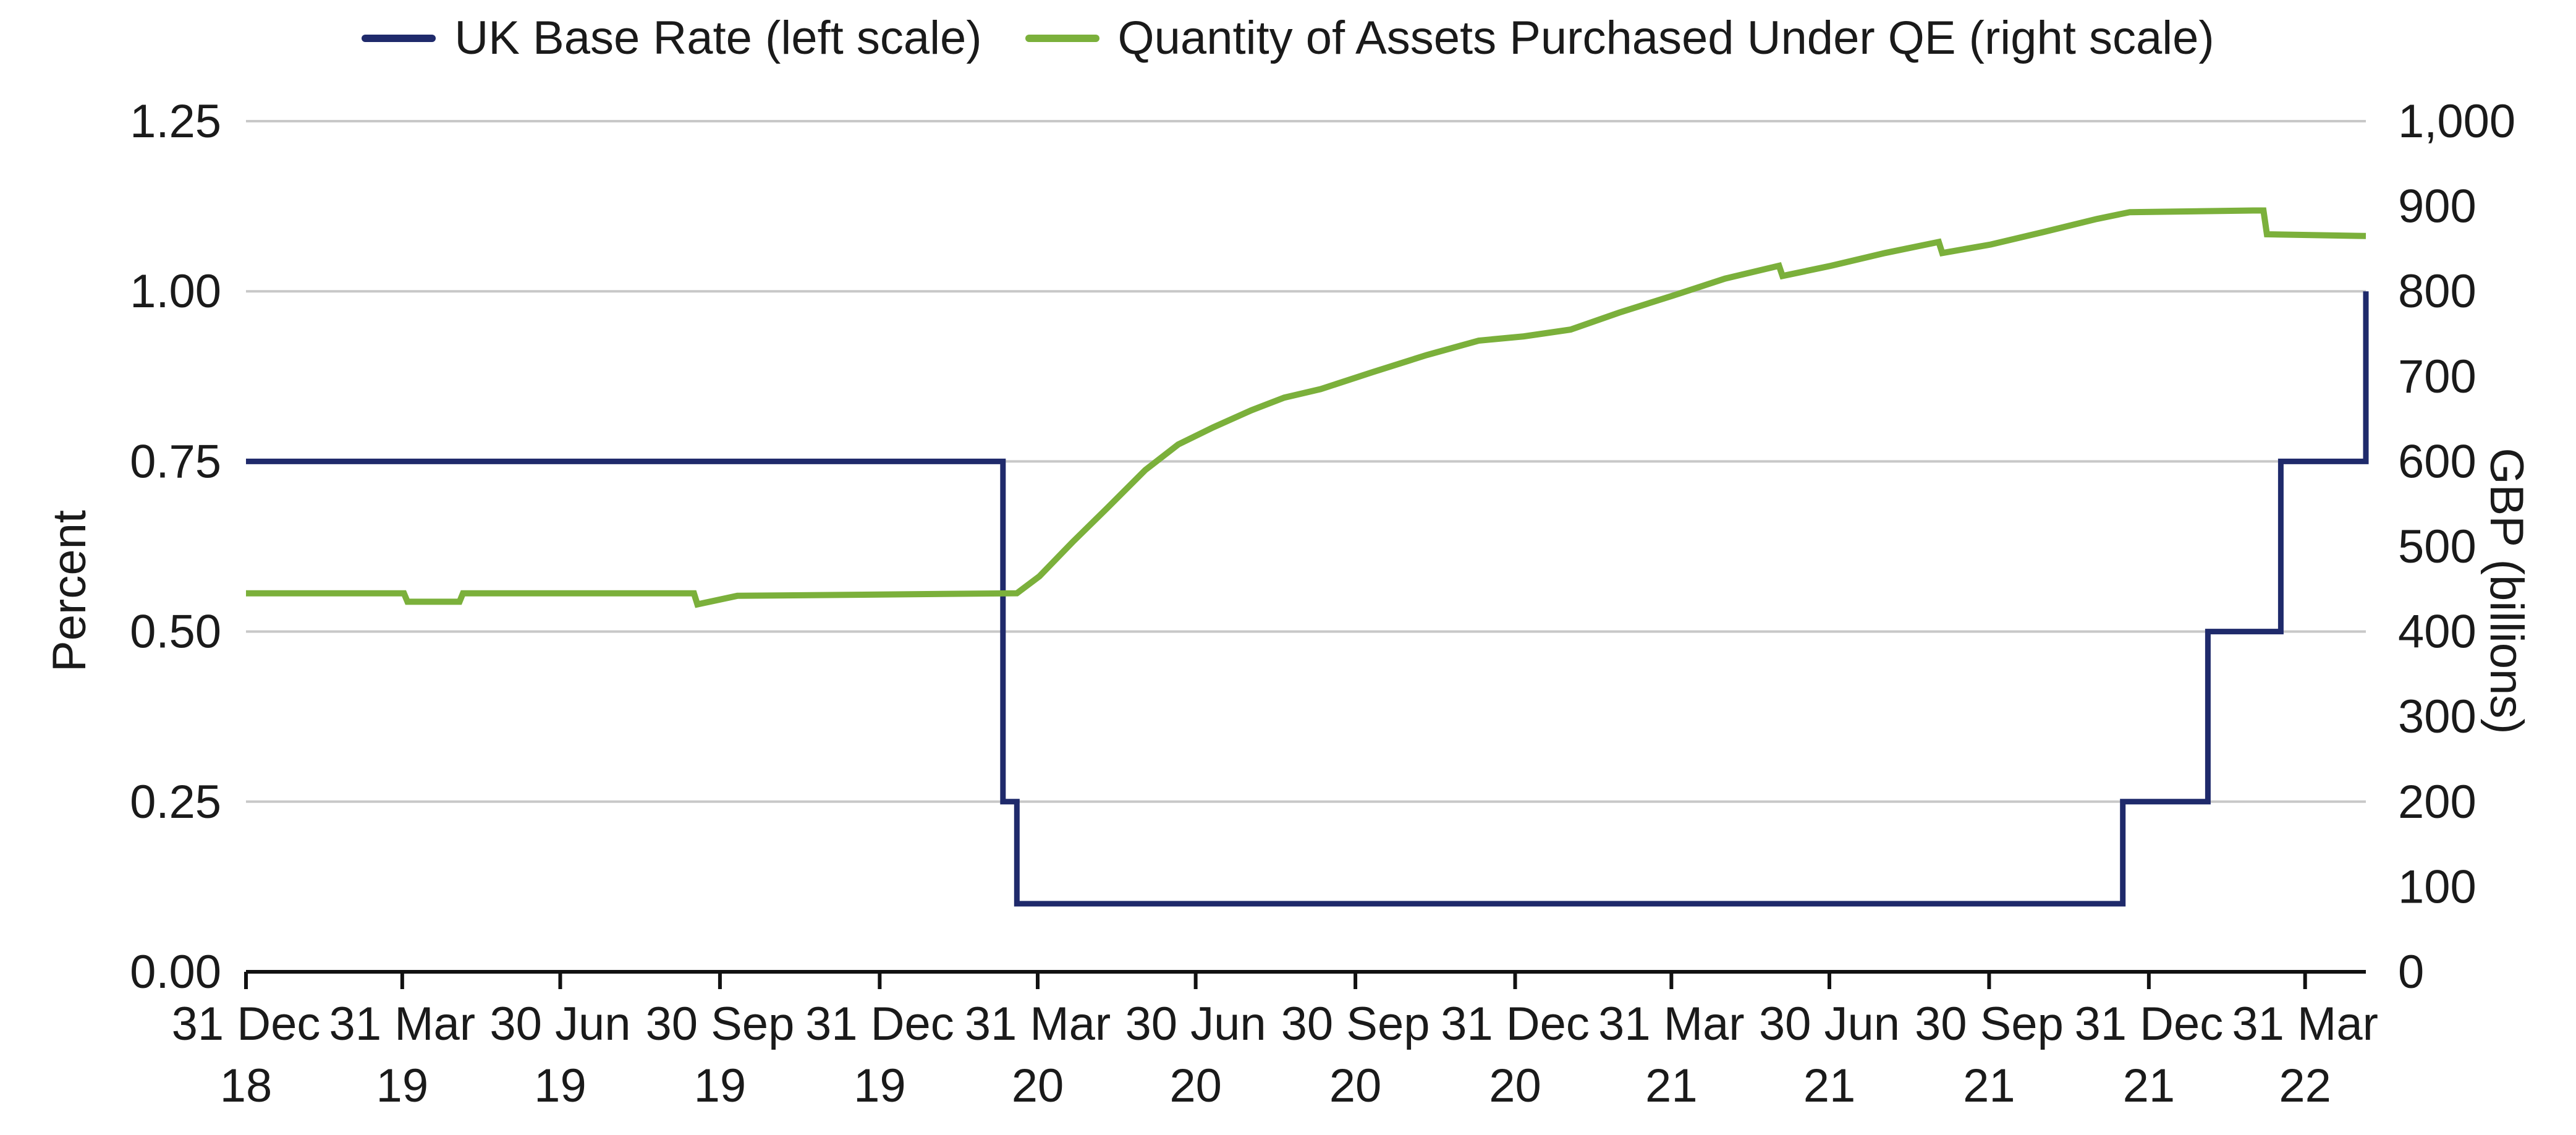 The height and width of the screenshot is (1135, 2576). Describe the element at coordinates (175, 461) in the screenshot. I see `left-tick-label: 0.75` at that location.